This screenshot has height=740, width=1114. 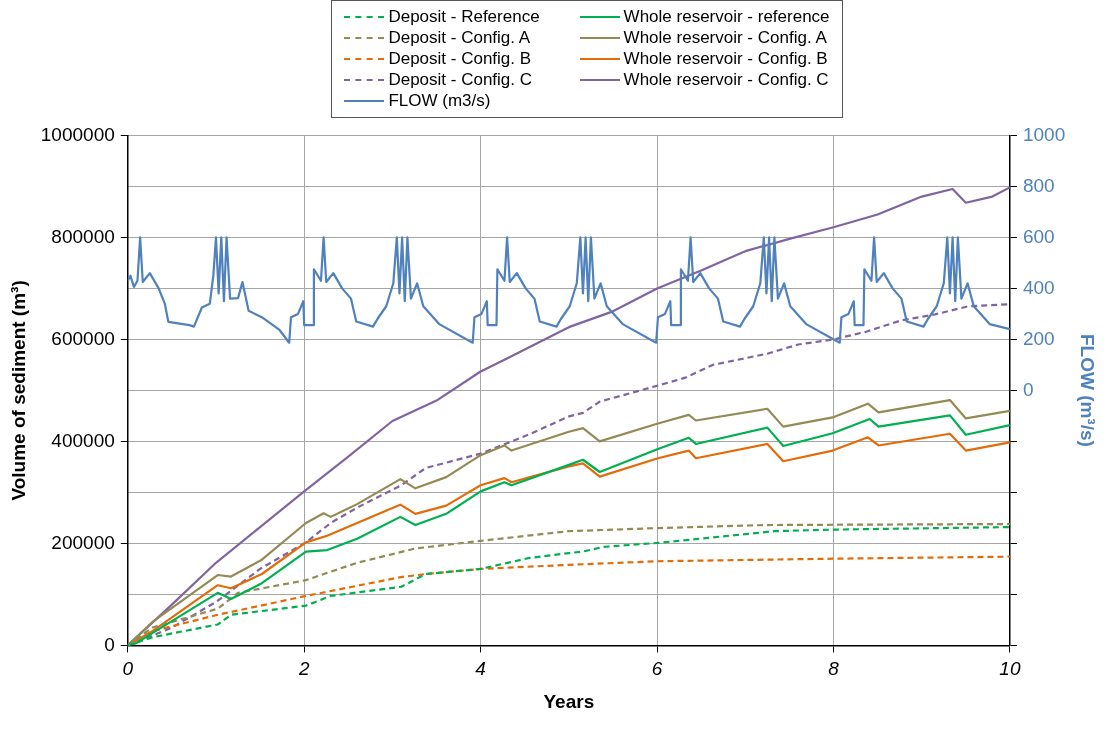 What do you see at coordinates (726, 17) in the screenshot?
I see `legend-label: Whole reservoir - reference` at bounding box center [726, 17].